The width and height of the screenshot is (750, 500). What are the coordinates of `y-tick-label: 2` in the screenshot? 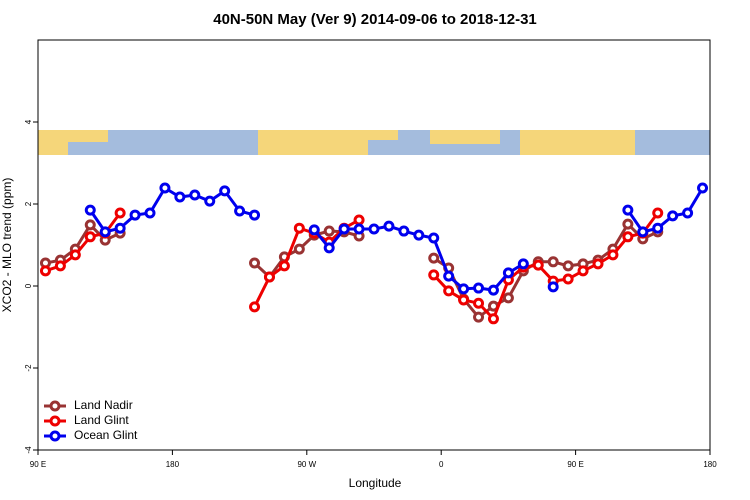 It's located at (28, 203).